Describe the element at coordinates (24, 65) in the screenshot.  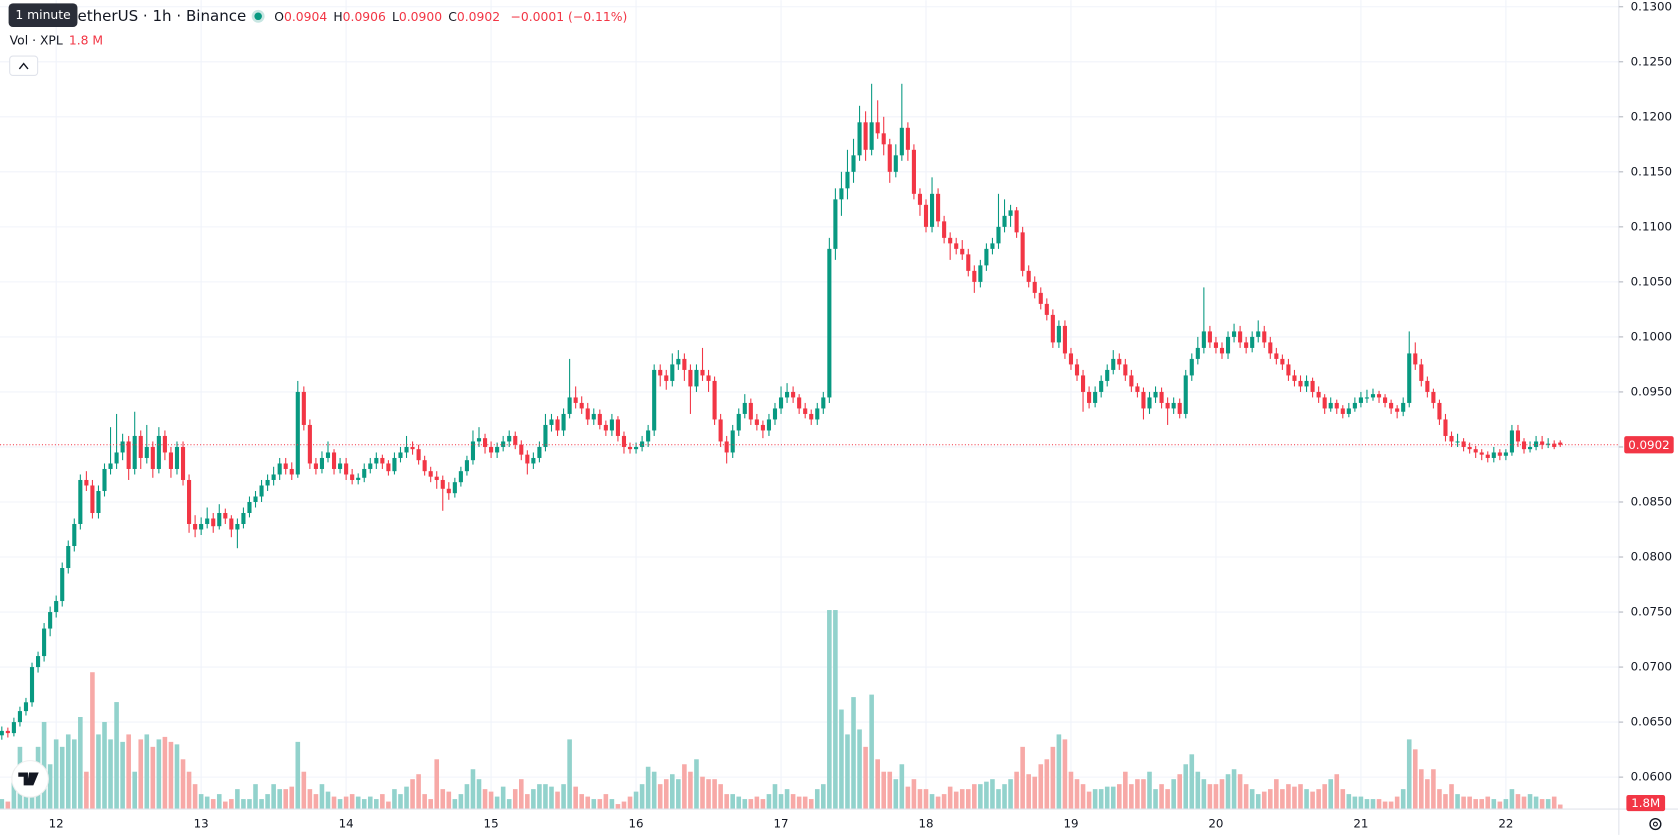
I see `collapse-button` at that location.